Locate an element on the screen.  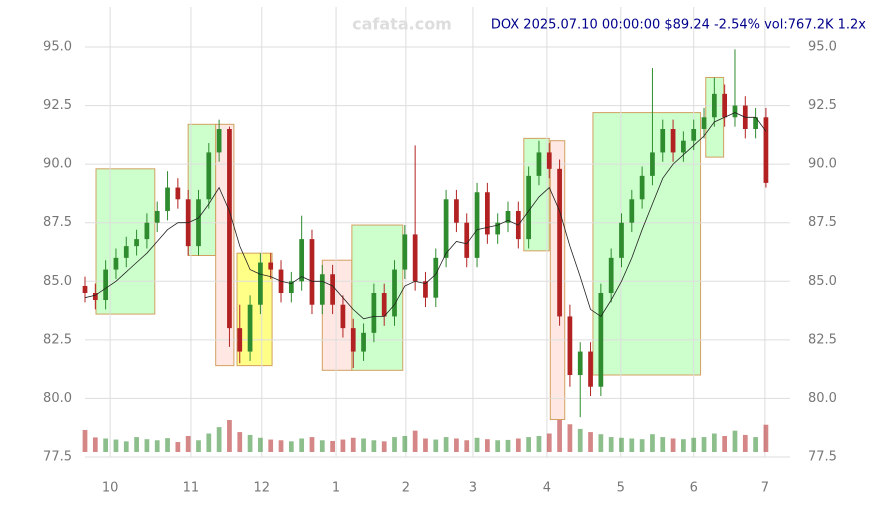
y-tick-label: 77.5 is located at coordinates (57, 457).